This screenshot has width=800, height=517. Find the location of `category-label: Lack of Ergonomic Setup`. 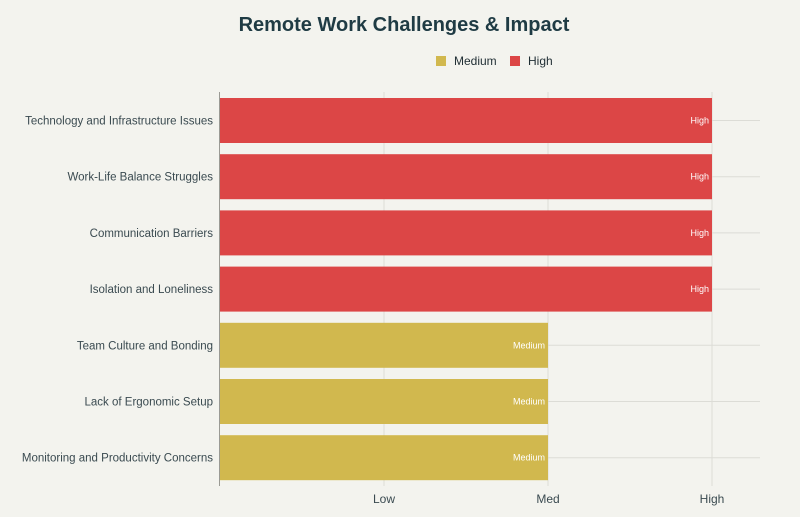

category-label: Lack of Ergonomic Setup is located at coordinates (149, 403).